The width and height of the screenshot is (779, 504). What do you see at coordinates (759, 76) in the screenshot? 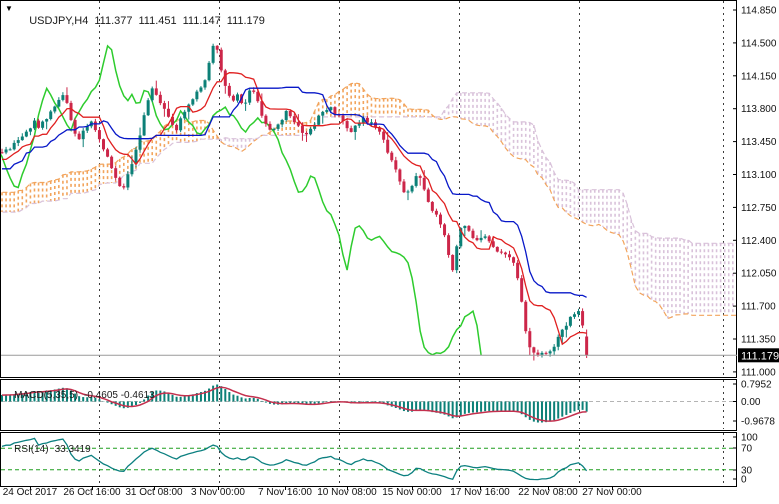
I see `price-axis-label: 114.150` at bounding box center [759, 76].